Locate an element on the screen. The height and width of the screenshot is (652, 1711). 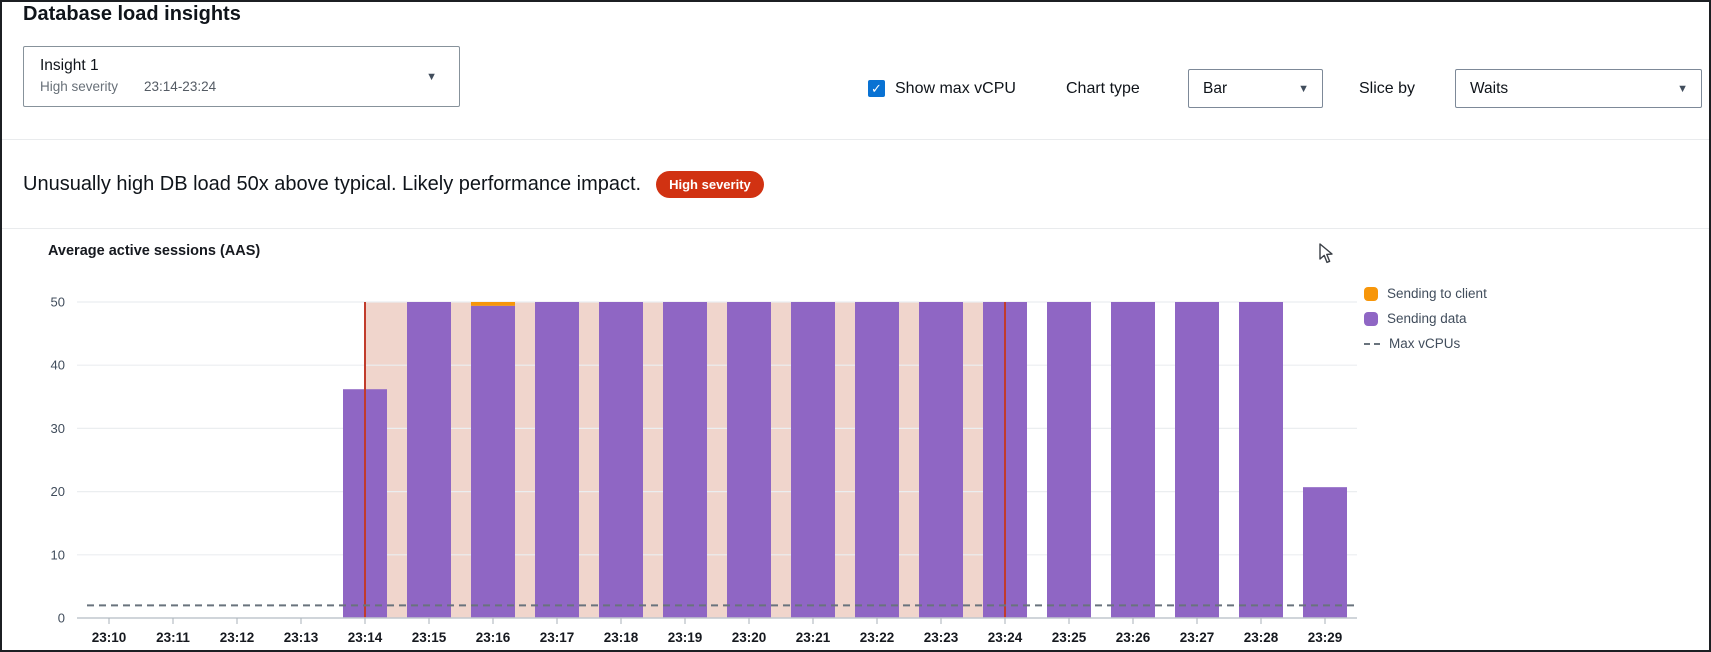
x-axis-tick-label: 23:27 is located at coordinates (1197, 637).